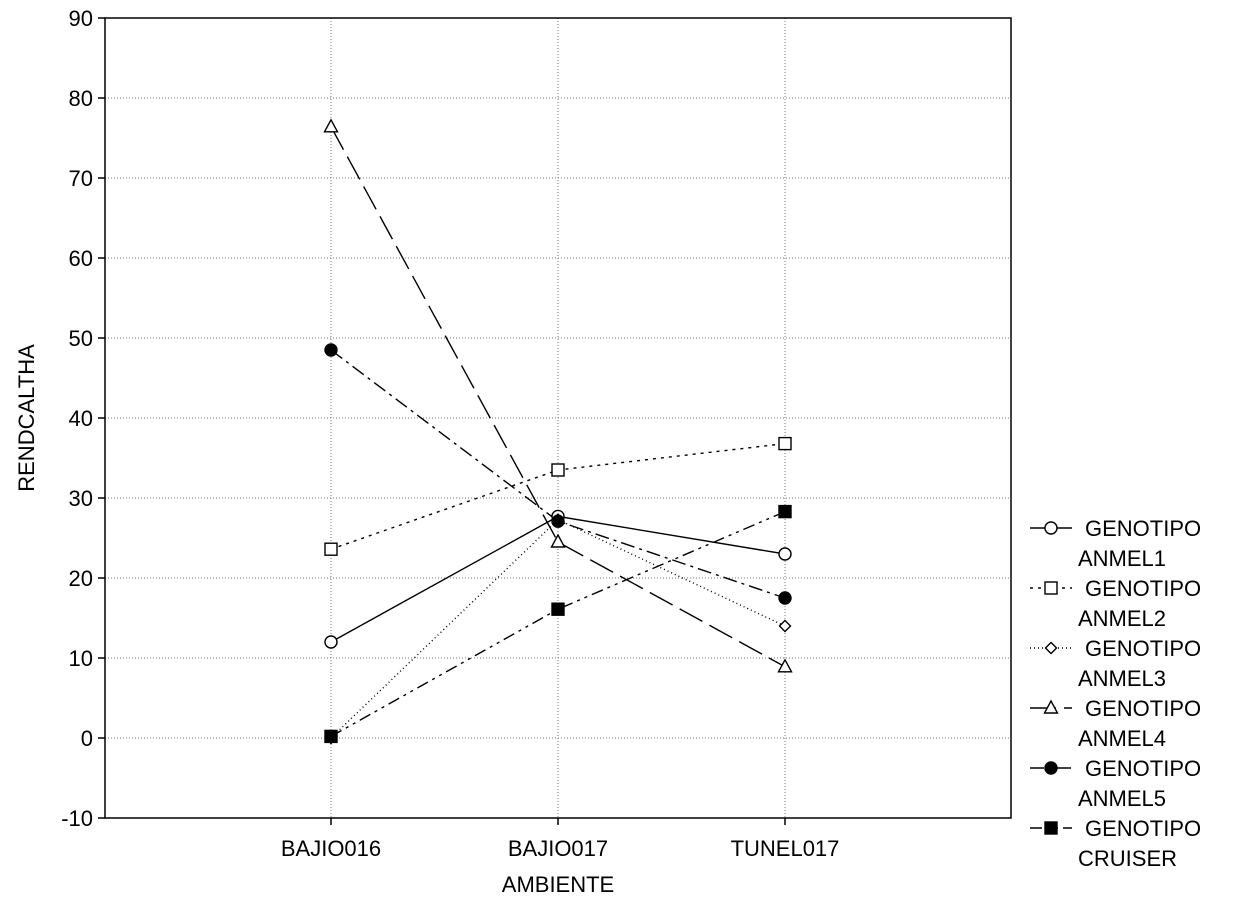 The image size is (1242, 904). What do you see at coordinates (1122, 558) in the screenshot?
I see `legend-sublabel-1: ANMEL1` at bounding box center [1122, 558].